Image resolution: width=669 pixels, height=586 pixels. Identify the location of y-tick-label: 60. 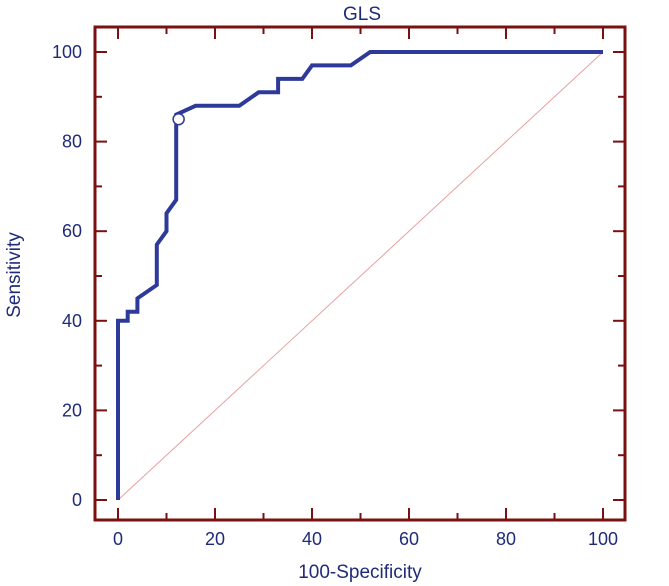
(72, 231).